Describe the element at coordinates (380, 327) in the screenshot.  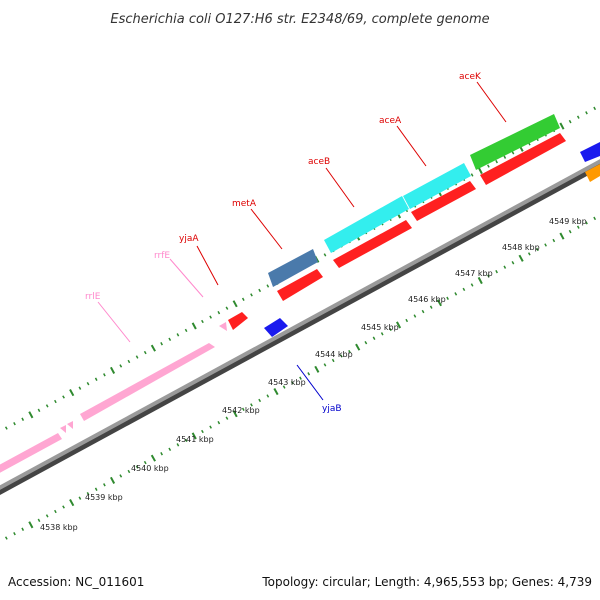
I see `scale-label: 4545 kbp` at that location.